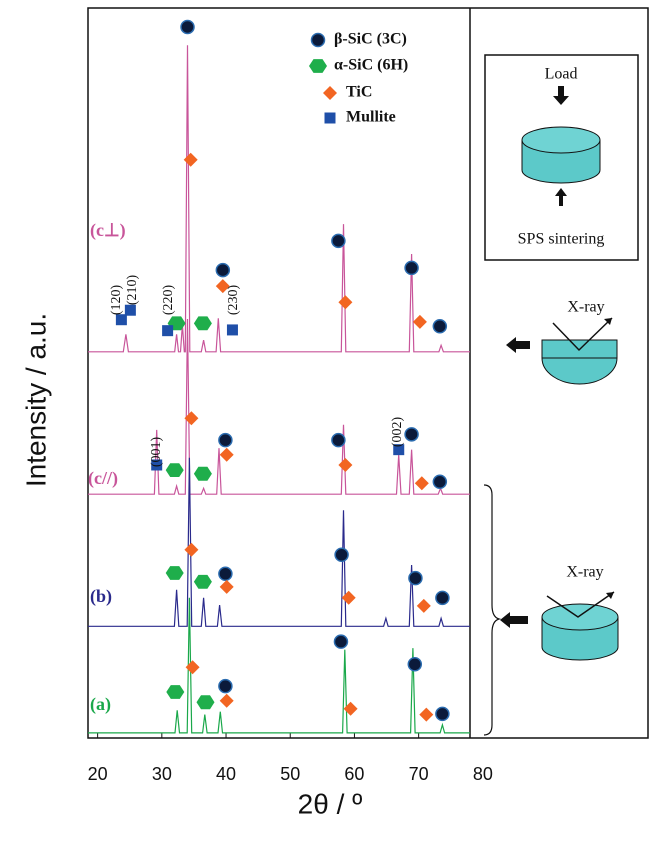 The width and height of the screenshot is (653, 842). I want to click on xray-top-diagram: X-ray, so click(562, 342).